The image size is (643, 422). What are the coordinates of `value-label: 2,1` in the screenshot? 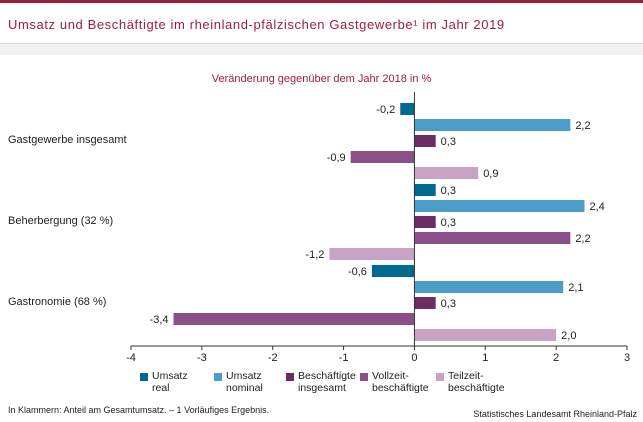 It's located at (575, 288).